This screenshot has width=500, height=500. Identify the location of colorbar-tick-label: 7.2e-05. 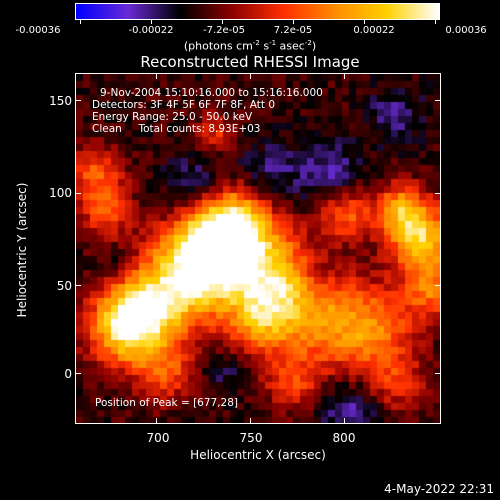
(293, 30).